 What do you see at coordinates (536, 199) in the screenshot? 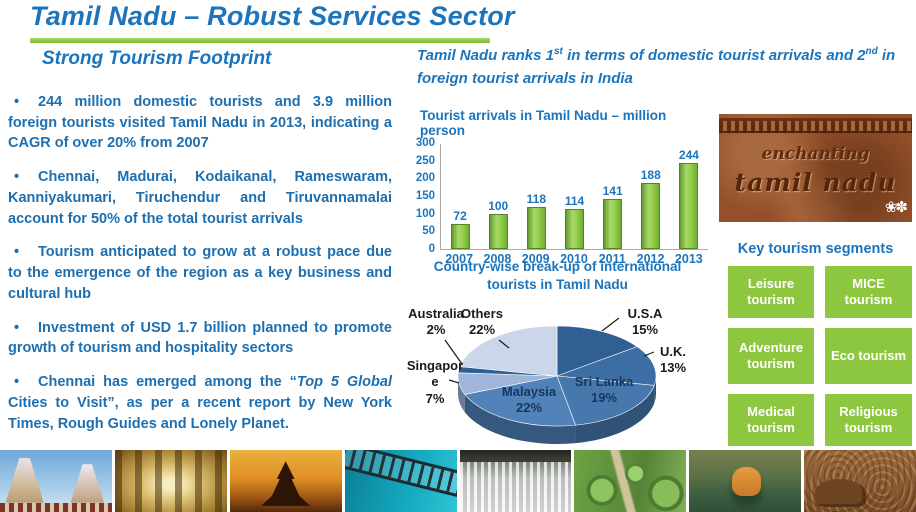
I see `bar-value-label: 118` at bounding box center [536, 199].